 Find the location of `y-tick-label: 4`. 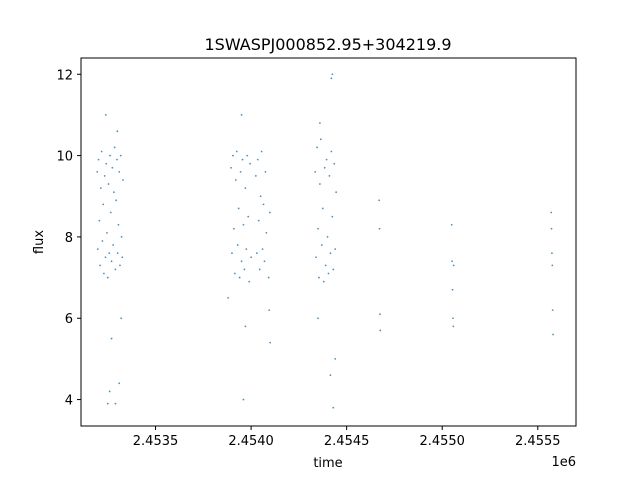

y-tick-label: 4 is located at coordinates (69, 401).